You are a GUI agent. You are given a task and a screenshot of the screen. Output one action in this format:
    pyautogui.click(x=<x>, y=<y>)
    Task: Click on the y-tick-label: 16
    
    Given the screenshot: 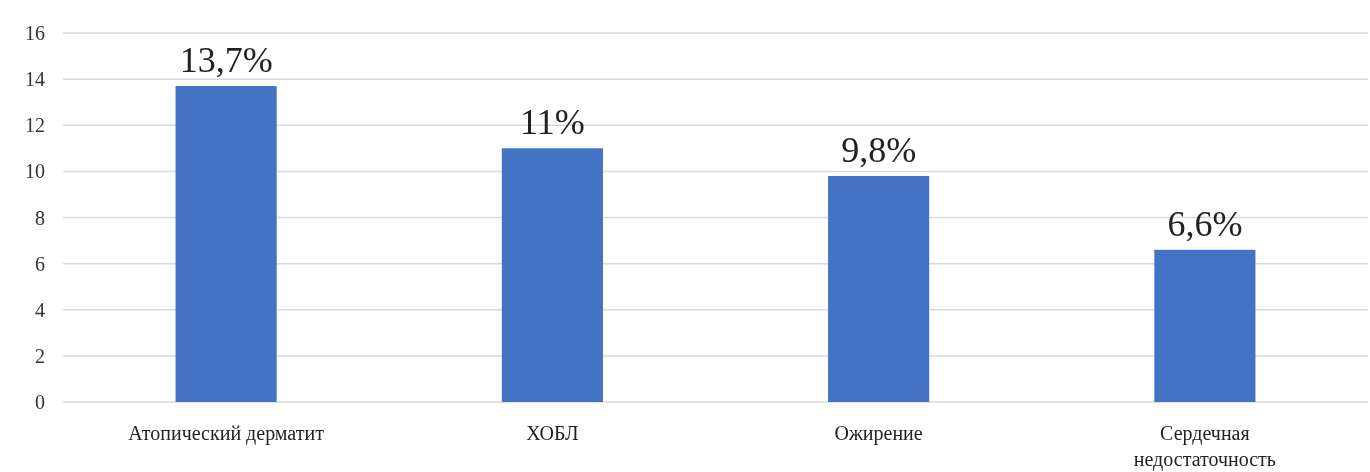 What is the action you would take?
    pyautogui.click(x=35, y=33)
    